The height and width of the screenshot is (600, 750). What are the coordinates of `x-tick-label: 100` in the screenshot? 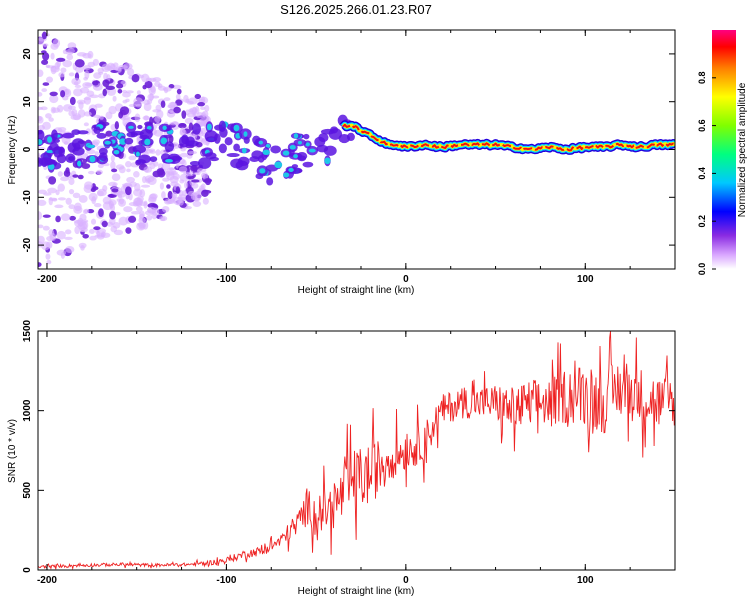 It's located at (585, 580).